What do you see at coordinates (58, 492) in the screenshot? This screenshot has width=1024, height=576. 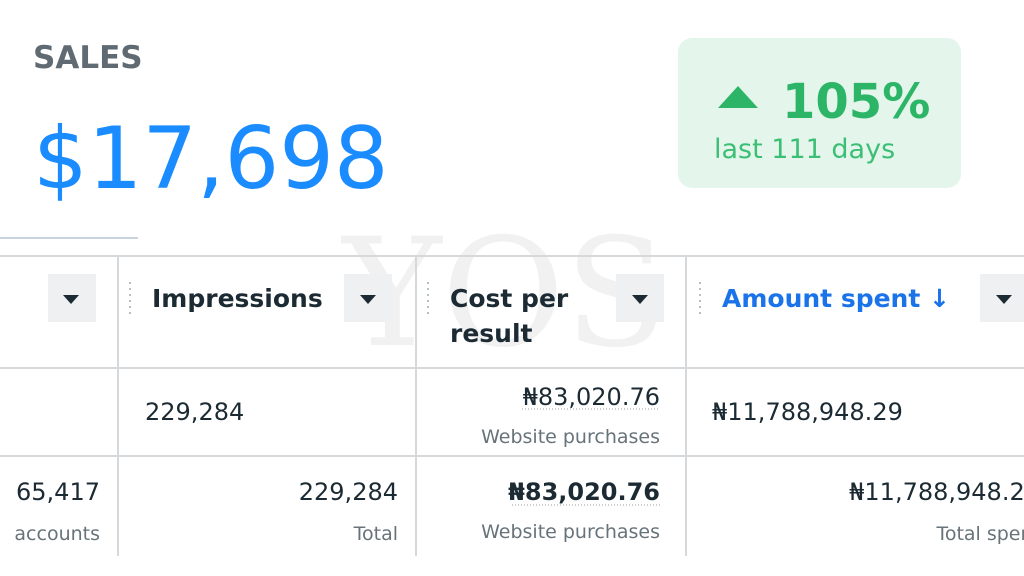 I see `cell: 65,417` at bounding box center [58, 492].